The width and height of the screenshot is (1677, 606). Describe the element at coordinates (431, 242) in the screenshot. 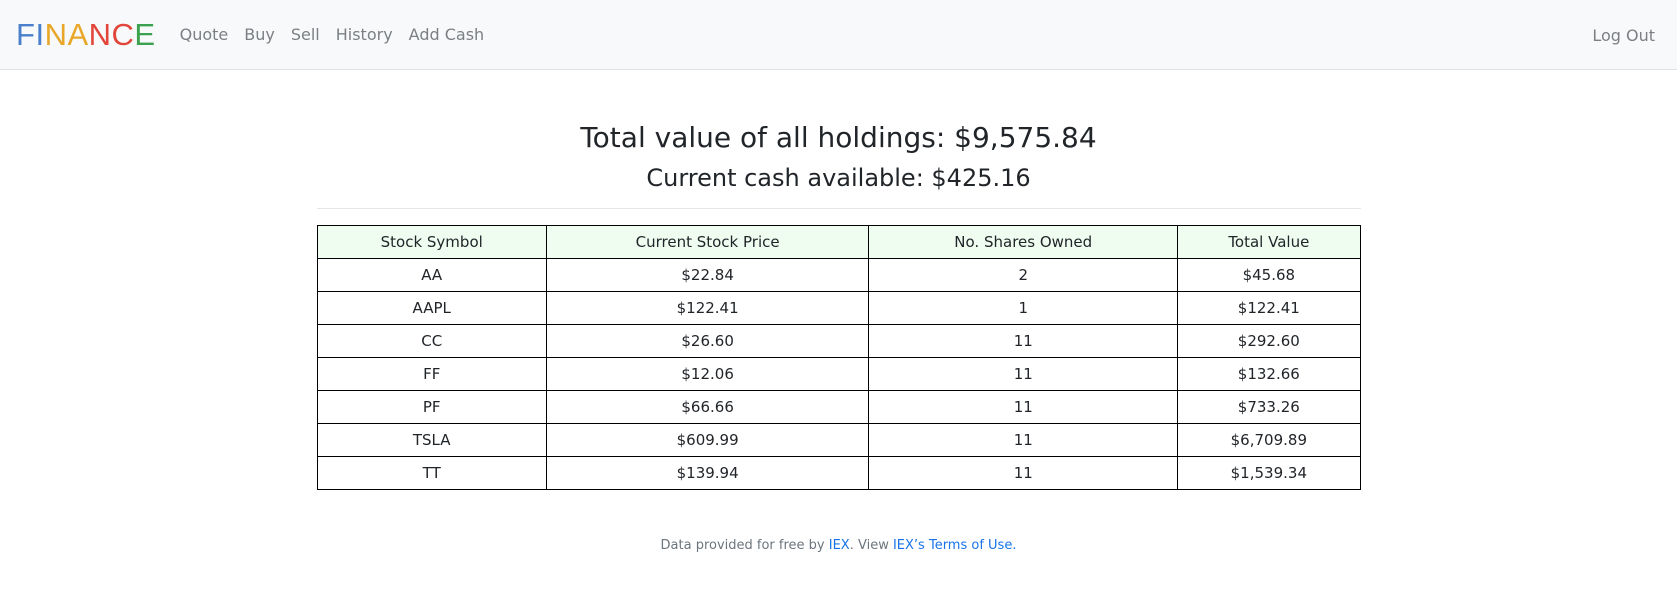

I see `header-stock-symbol: Stock Symbol` at that location.